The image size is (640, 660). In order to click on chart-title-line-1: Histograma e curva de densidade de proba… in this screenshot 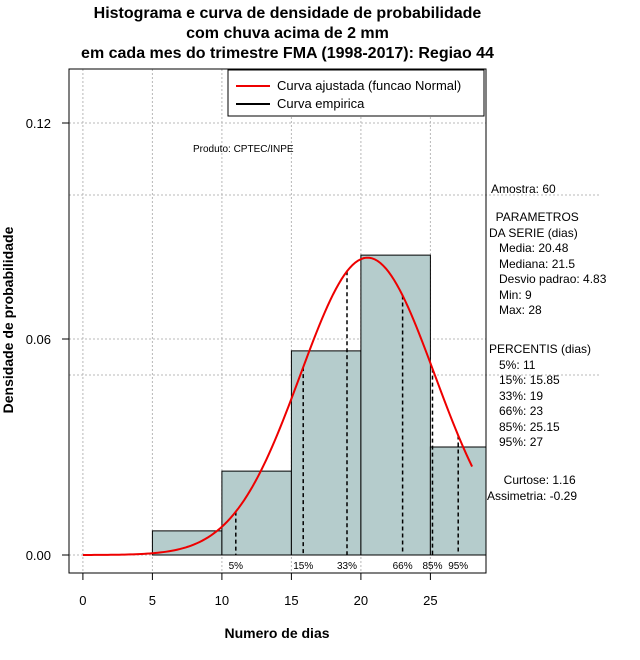, I will do `click(287, 13)`.